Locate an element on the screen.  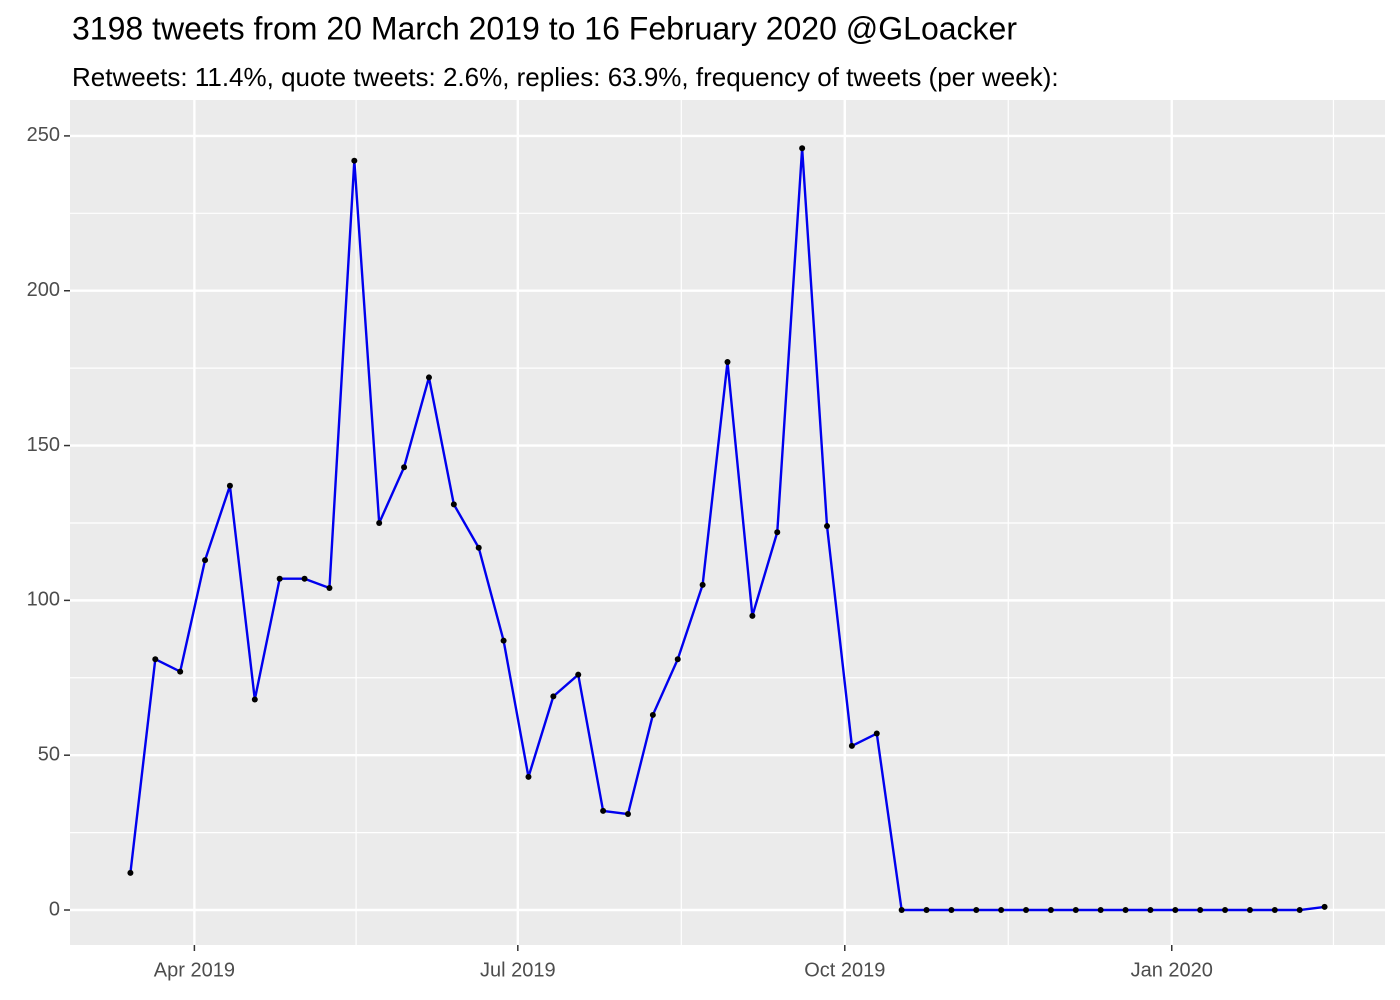
x-tick-label: Jan 2020 is located at coordinates (1172, 970).